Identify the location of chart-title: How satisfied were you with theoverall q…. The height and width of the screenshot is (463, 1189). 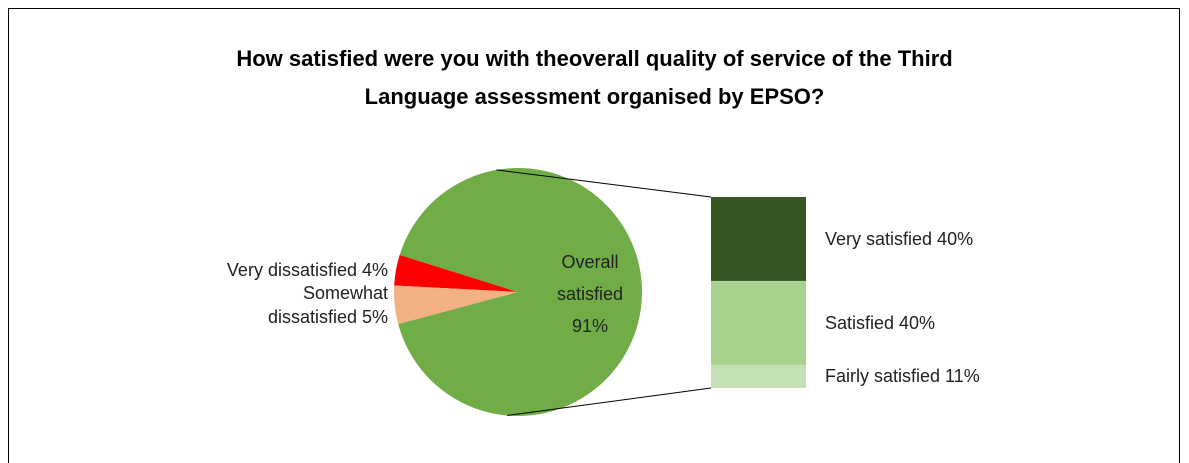
(594, 77).